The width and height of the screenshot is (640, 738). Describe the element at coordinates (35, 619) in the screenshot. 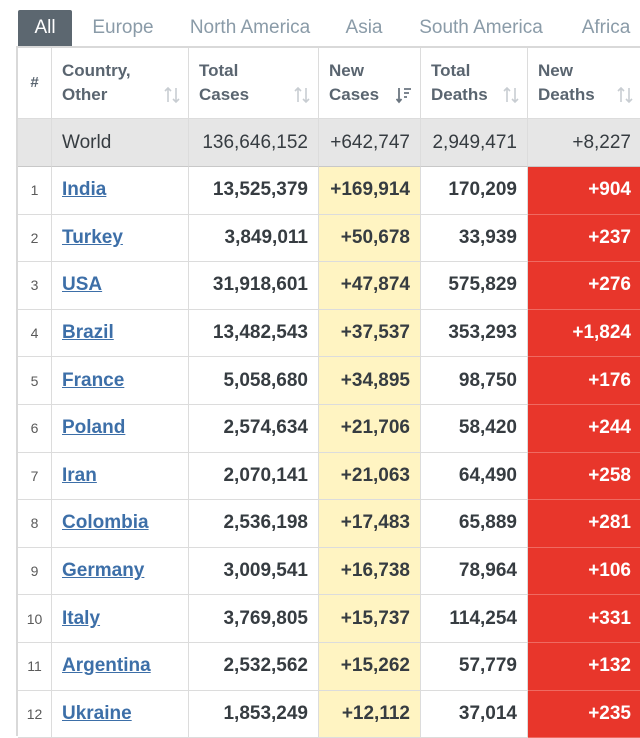

I see `cell-rank: 10` at that location.